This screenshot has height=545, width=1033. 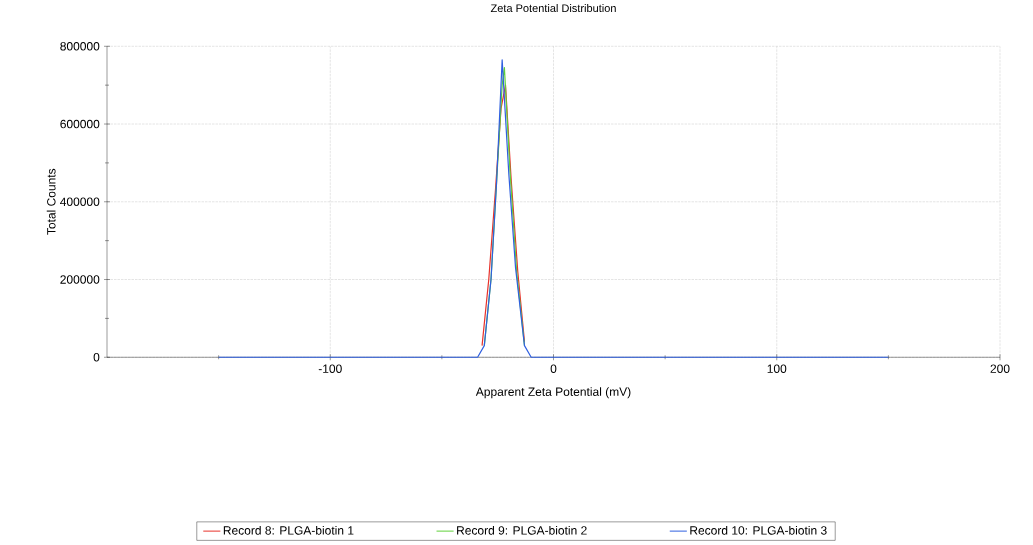 I want to click on legend-label: Record 8: PLGA-biotin 1, so click(x=288, y=530).